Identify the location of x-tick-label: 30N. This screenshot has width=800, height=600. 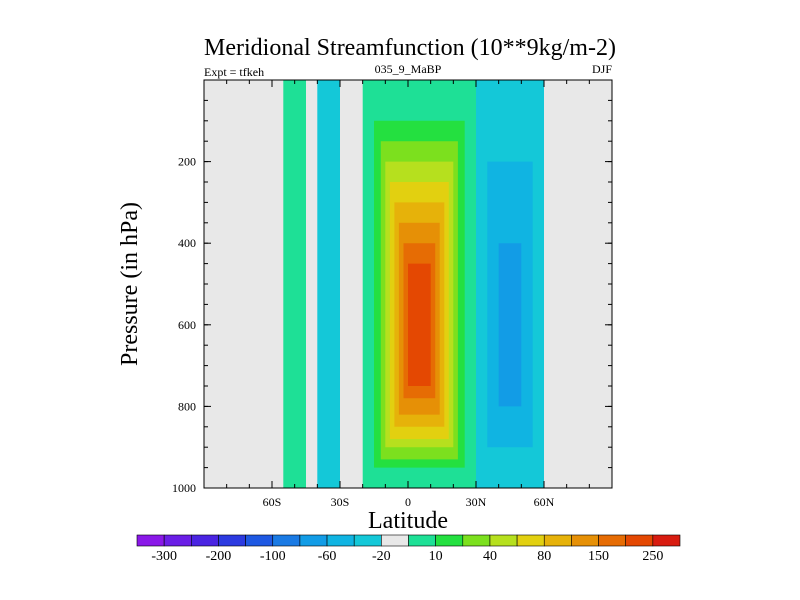
(476, 502).